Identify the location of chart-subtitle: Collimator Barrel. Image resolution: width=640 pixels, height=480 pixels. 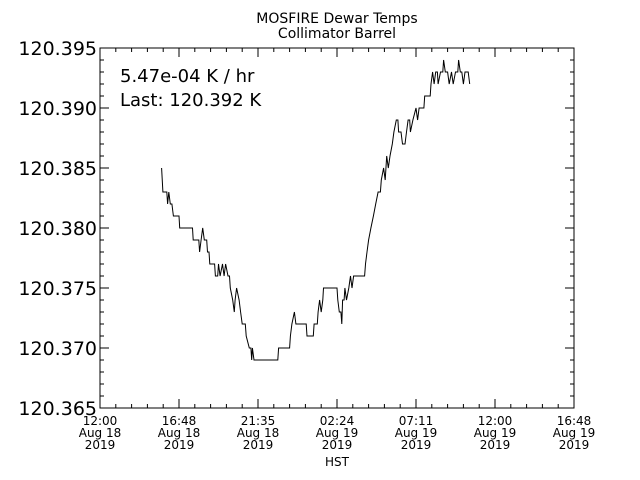
(337, 34).